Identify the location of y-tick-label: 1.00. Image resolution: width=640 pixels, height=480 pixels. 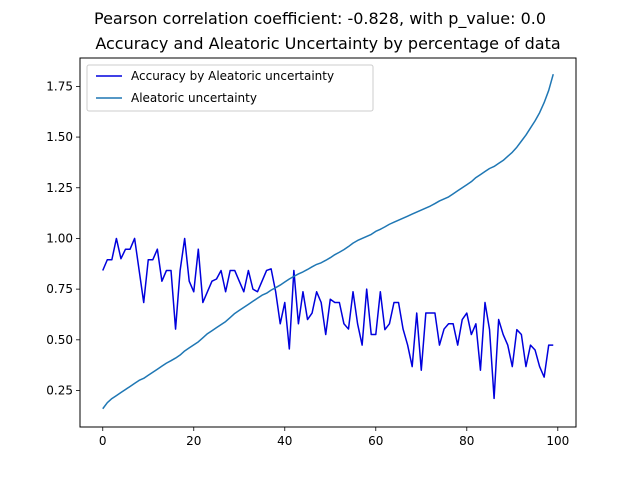
(59, 238).